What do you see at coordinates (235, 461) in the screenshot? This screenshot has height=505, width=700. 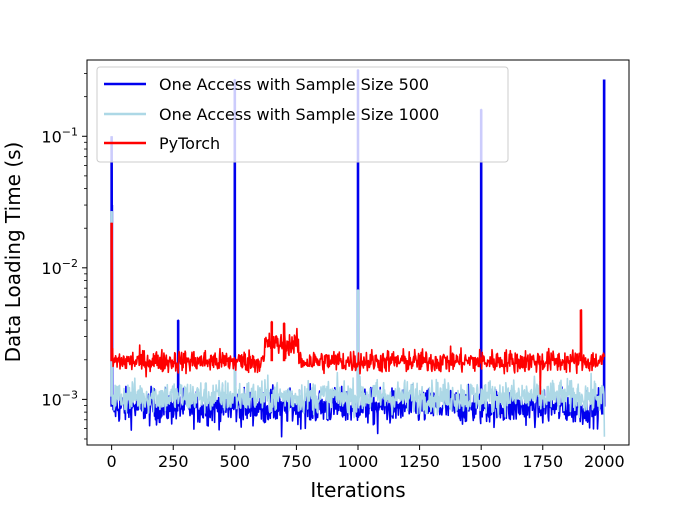 I see `x-tick-label: 500` at bounding box center [235, 461].